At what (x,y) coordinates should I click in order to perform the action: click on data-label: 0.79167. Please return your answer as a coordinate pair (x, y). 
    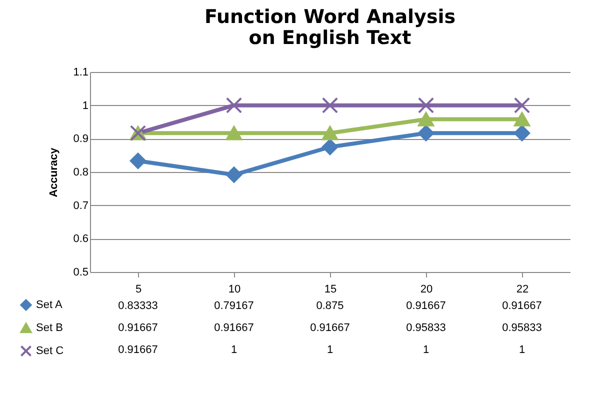
    Looking at the image, I should click on (234, 306).